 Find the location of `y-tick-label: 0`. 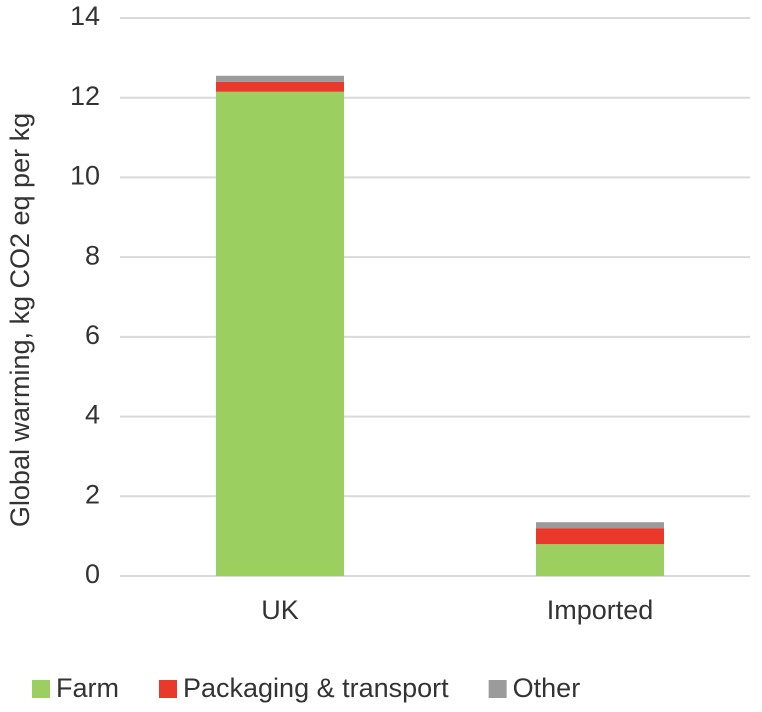

y-tick-label: 0 is located at coordinates (92, 574).